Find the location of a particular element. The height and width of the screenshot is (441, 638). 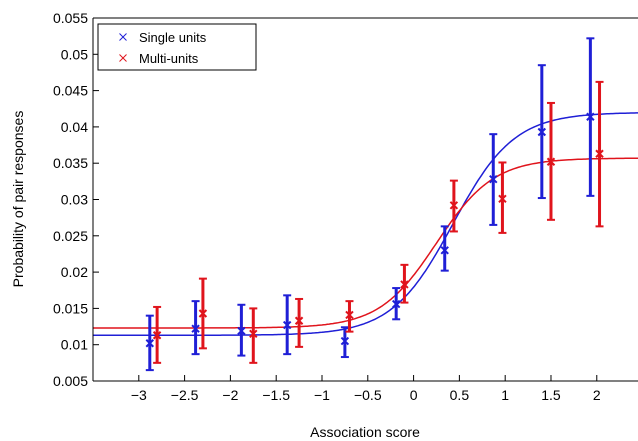

y-tick-label: 0.015 is located at coordinates (70, 308).